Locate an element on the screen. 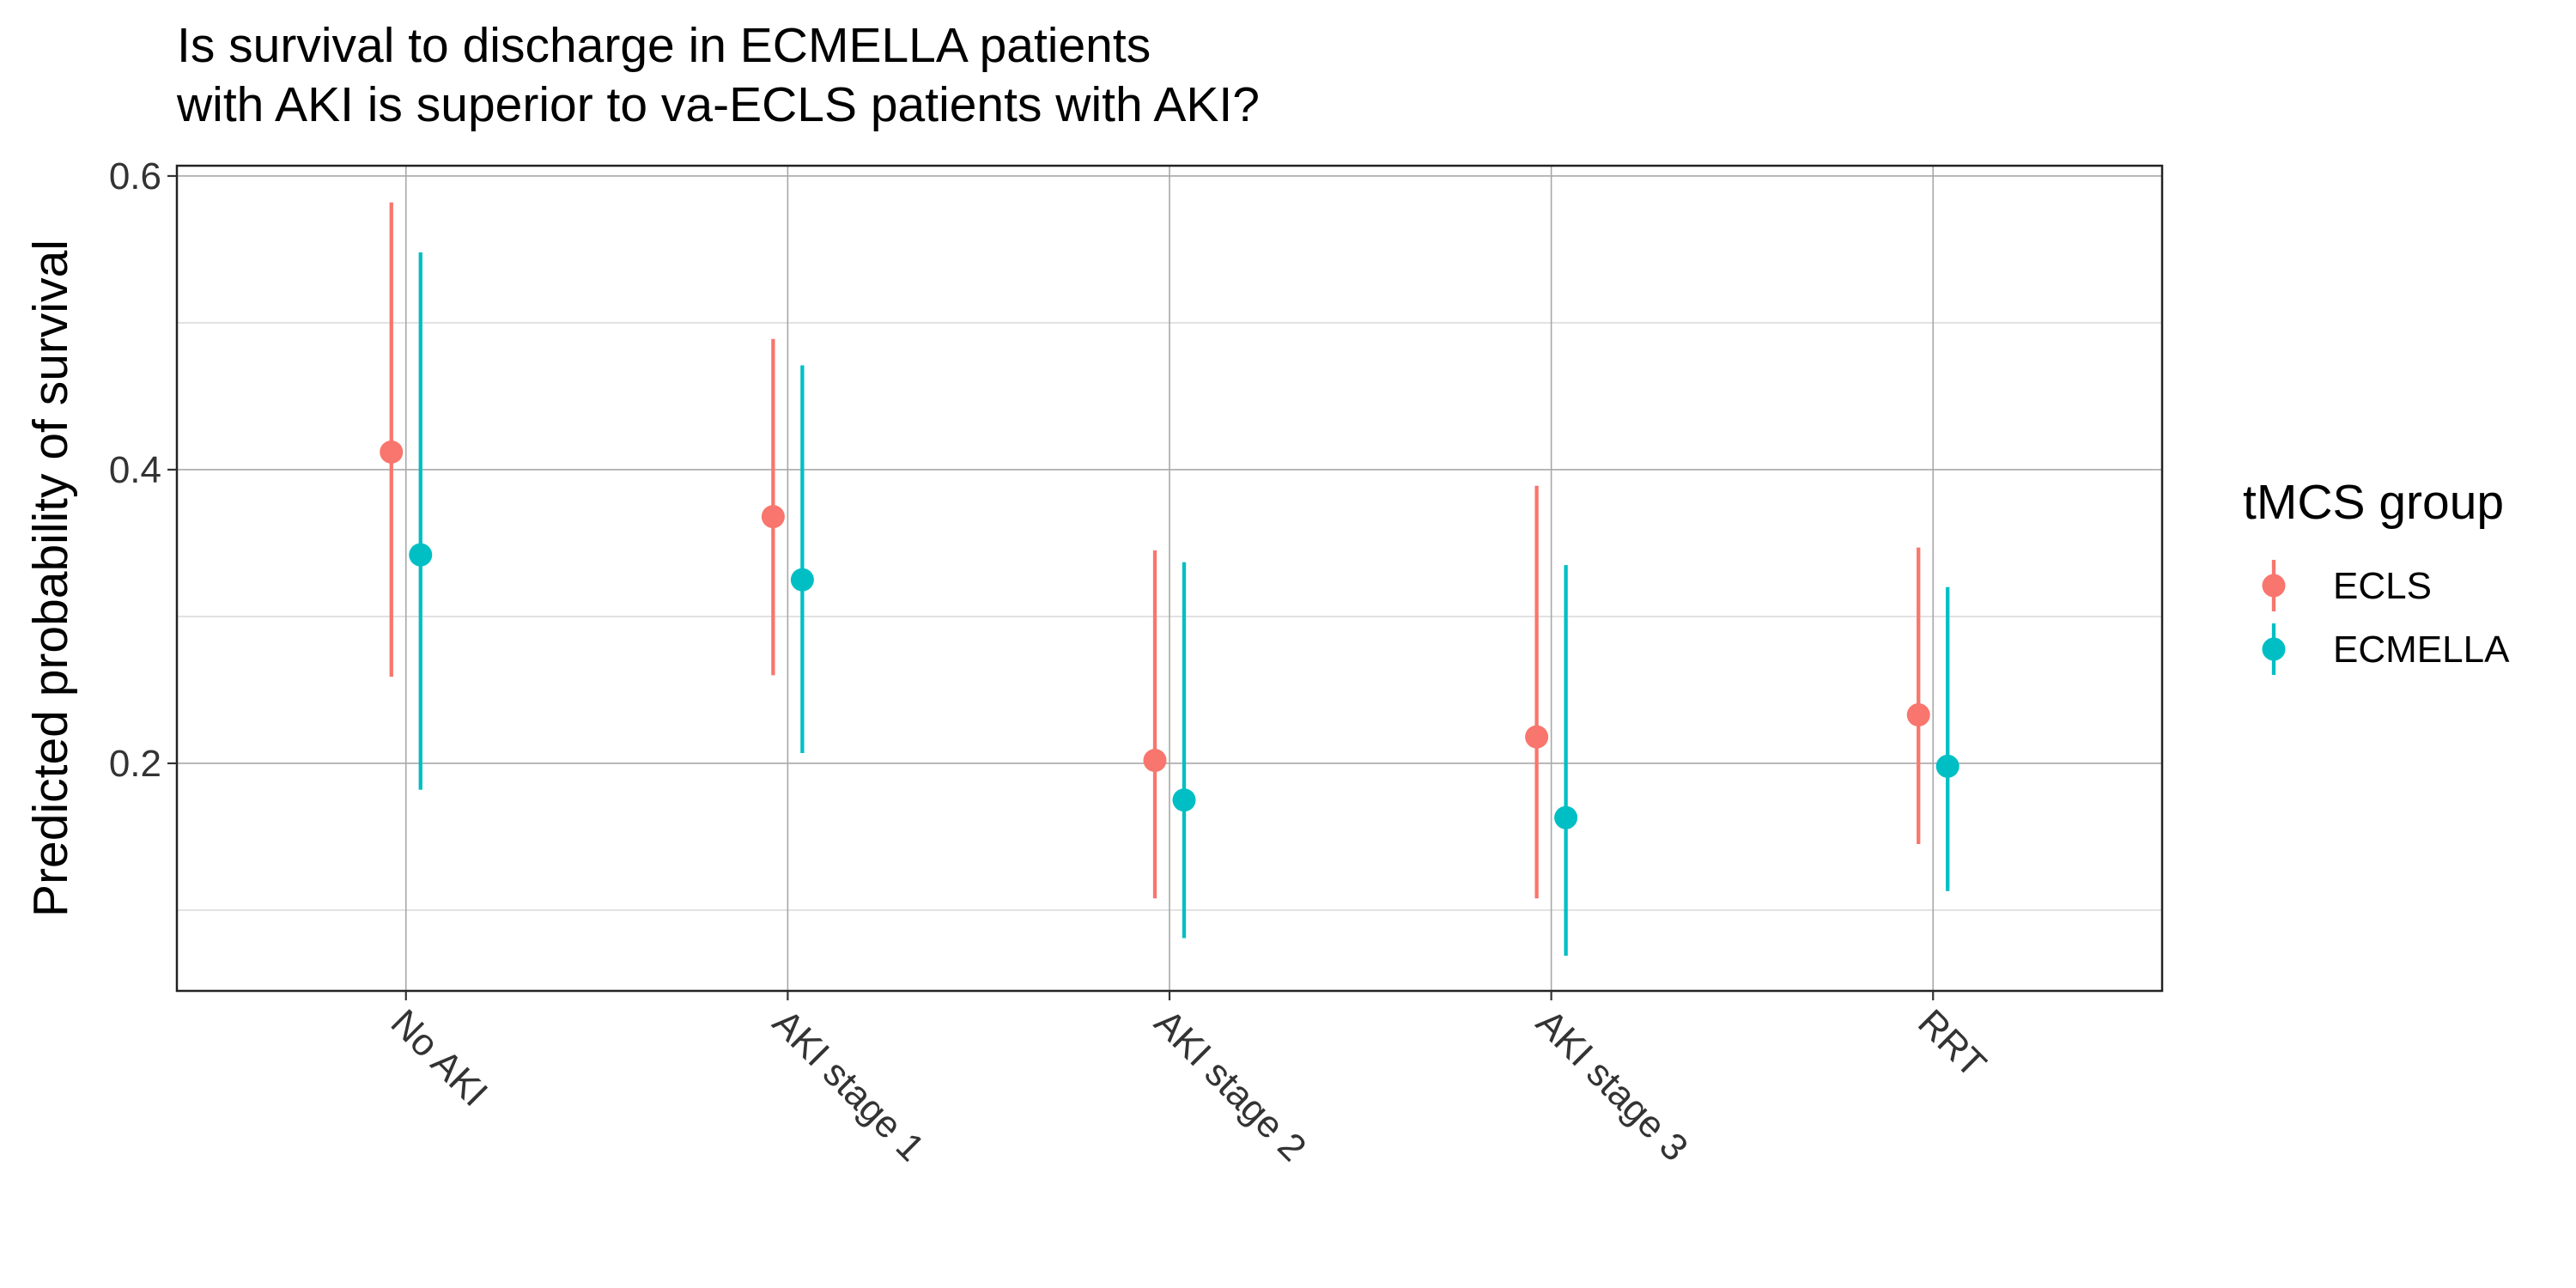 The width and height of the screenshot is (2576, 1288). x-tick-label: No AKI is located at coordinates (439, 1057).